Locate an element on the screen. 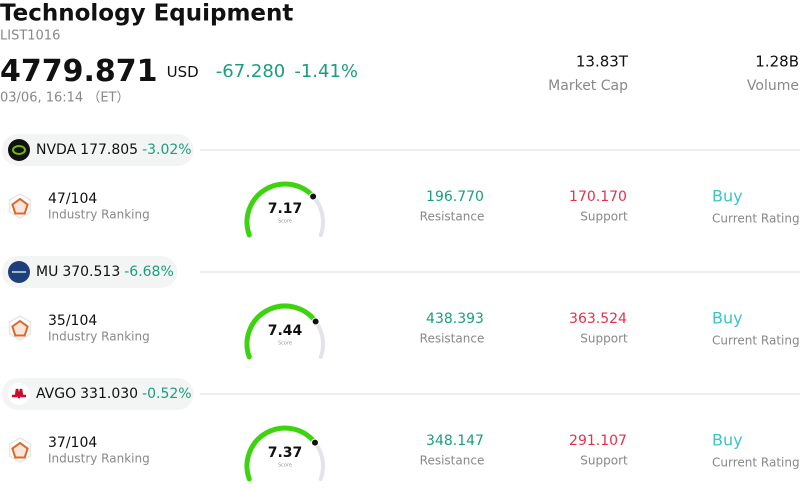 This screenshot has width=800, height=488. ticker-line: NVDA 177.805 -3.02% is located at coordinates (114, 150).